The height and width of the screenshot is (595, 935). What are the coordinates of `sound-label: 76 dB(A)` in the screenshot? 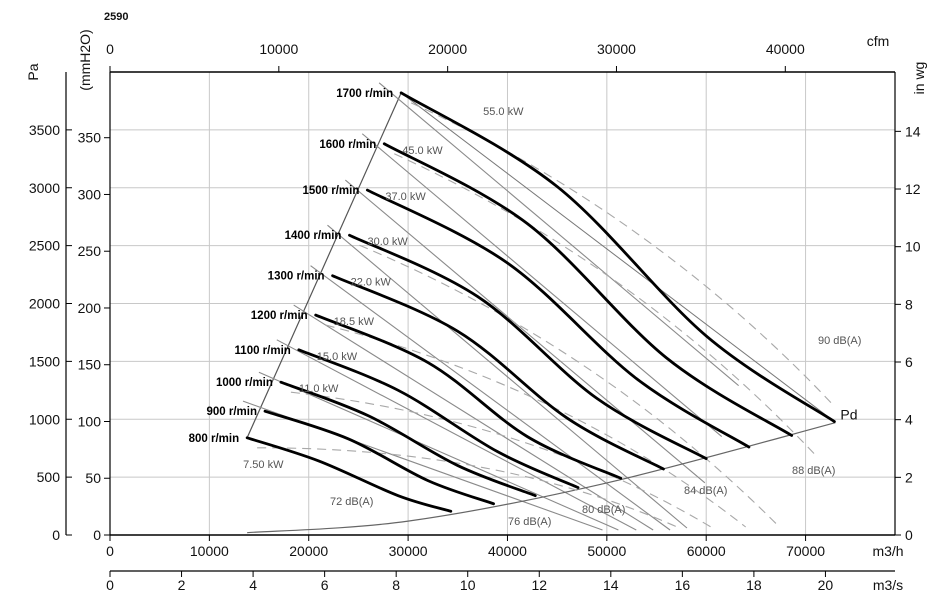 It's located at (529, 522).